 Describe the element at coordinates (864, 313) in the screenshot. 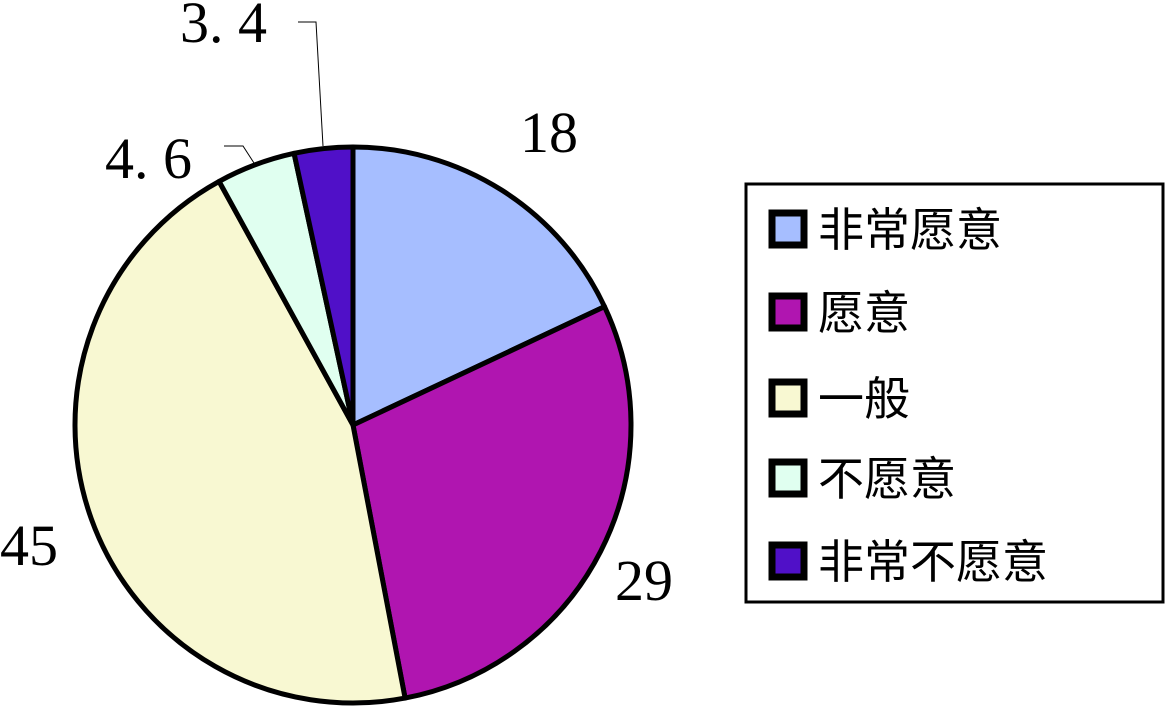

I see `legend-label: 愿意` at that location.